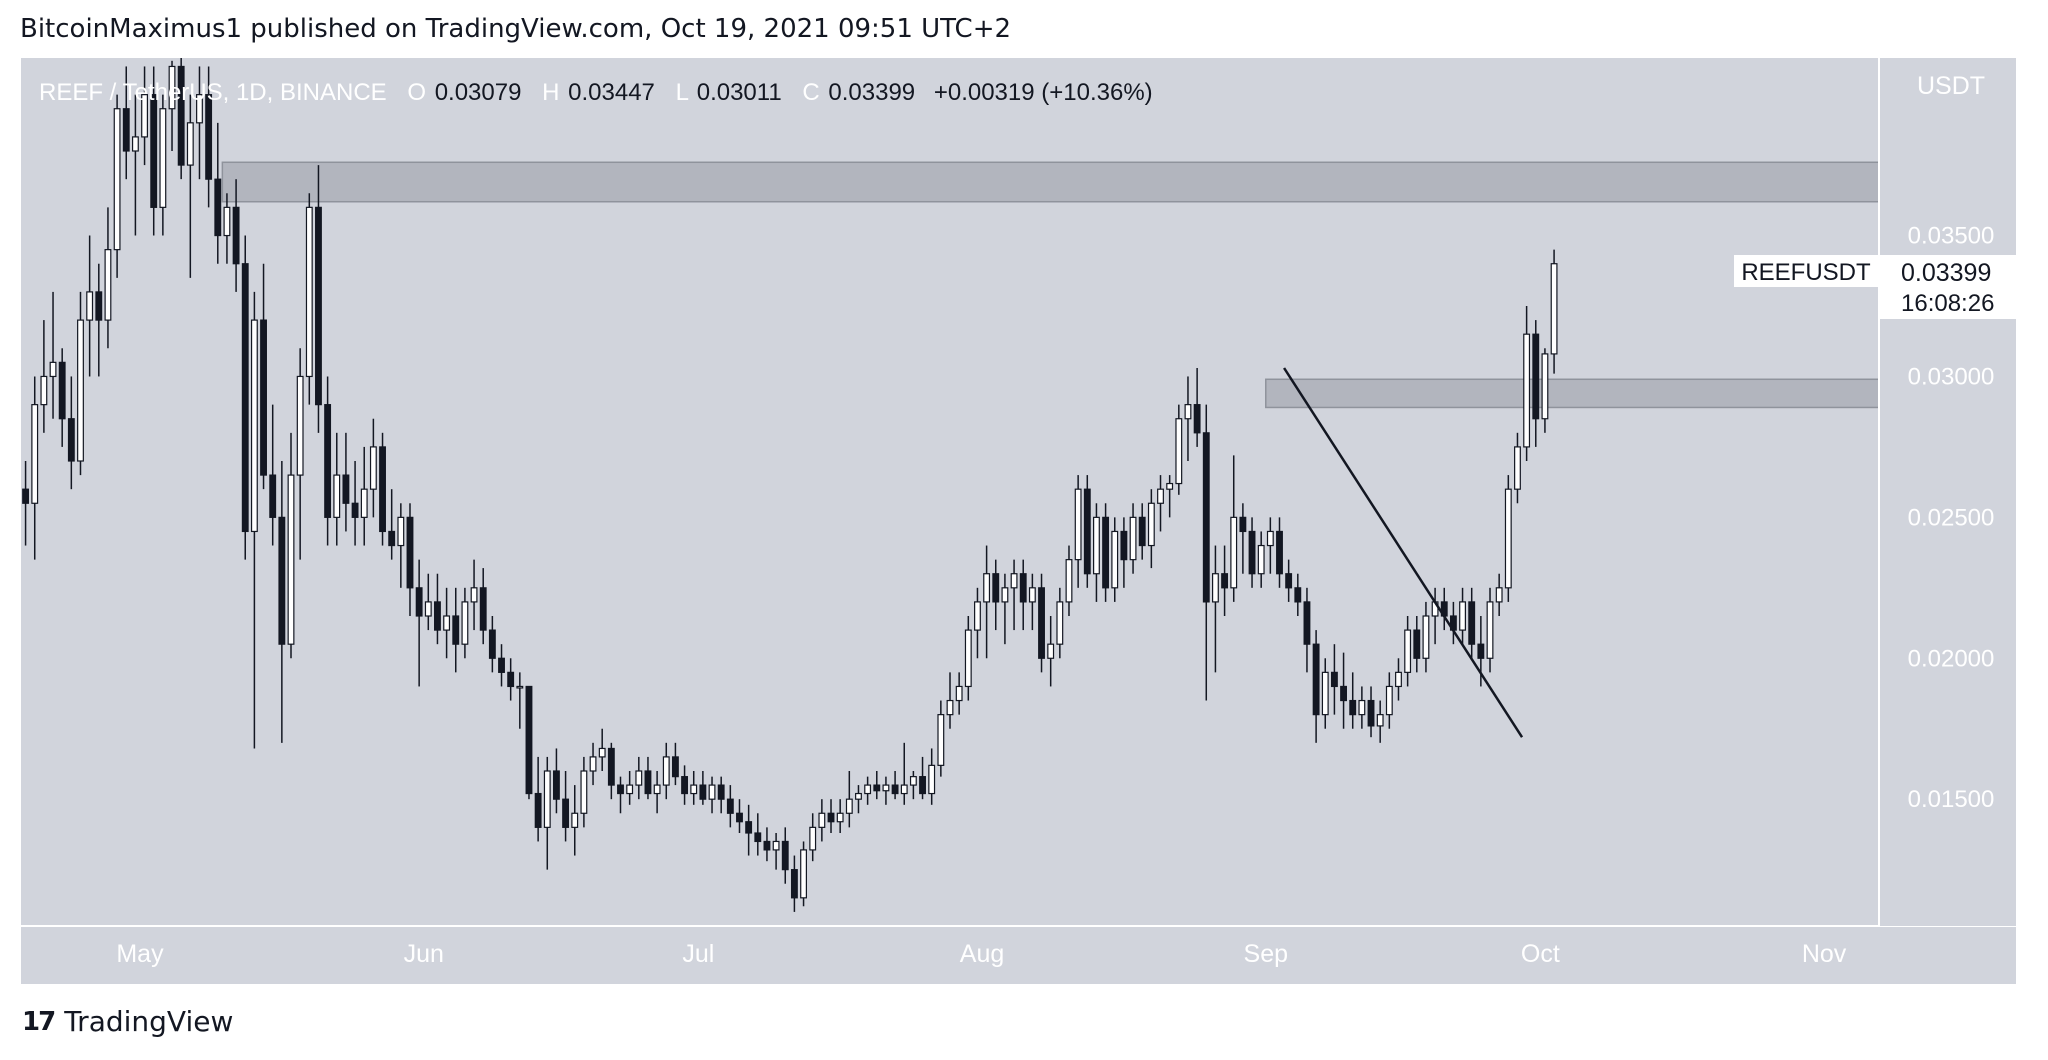 The width and height of the screenshot is (2048, 1060). I want to click on time-tick-label: Aug, so click(982, 954).